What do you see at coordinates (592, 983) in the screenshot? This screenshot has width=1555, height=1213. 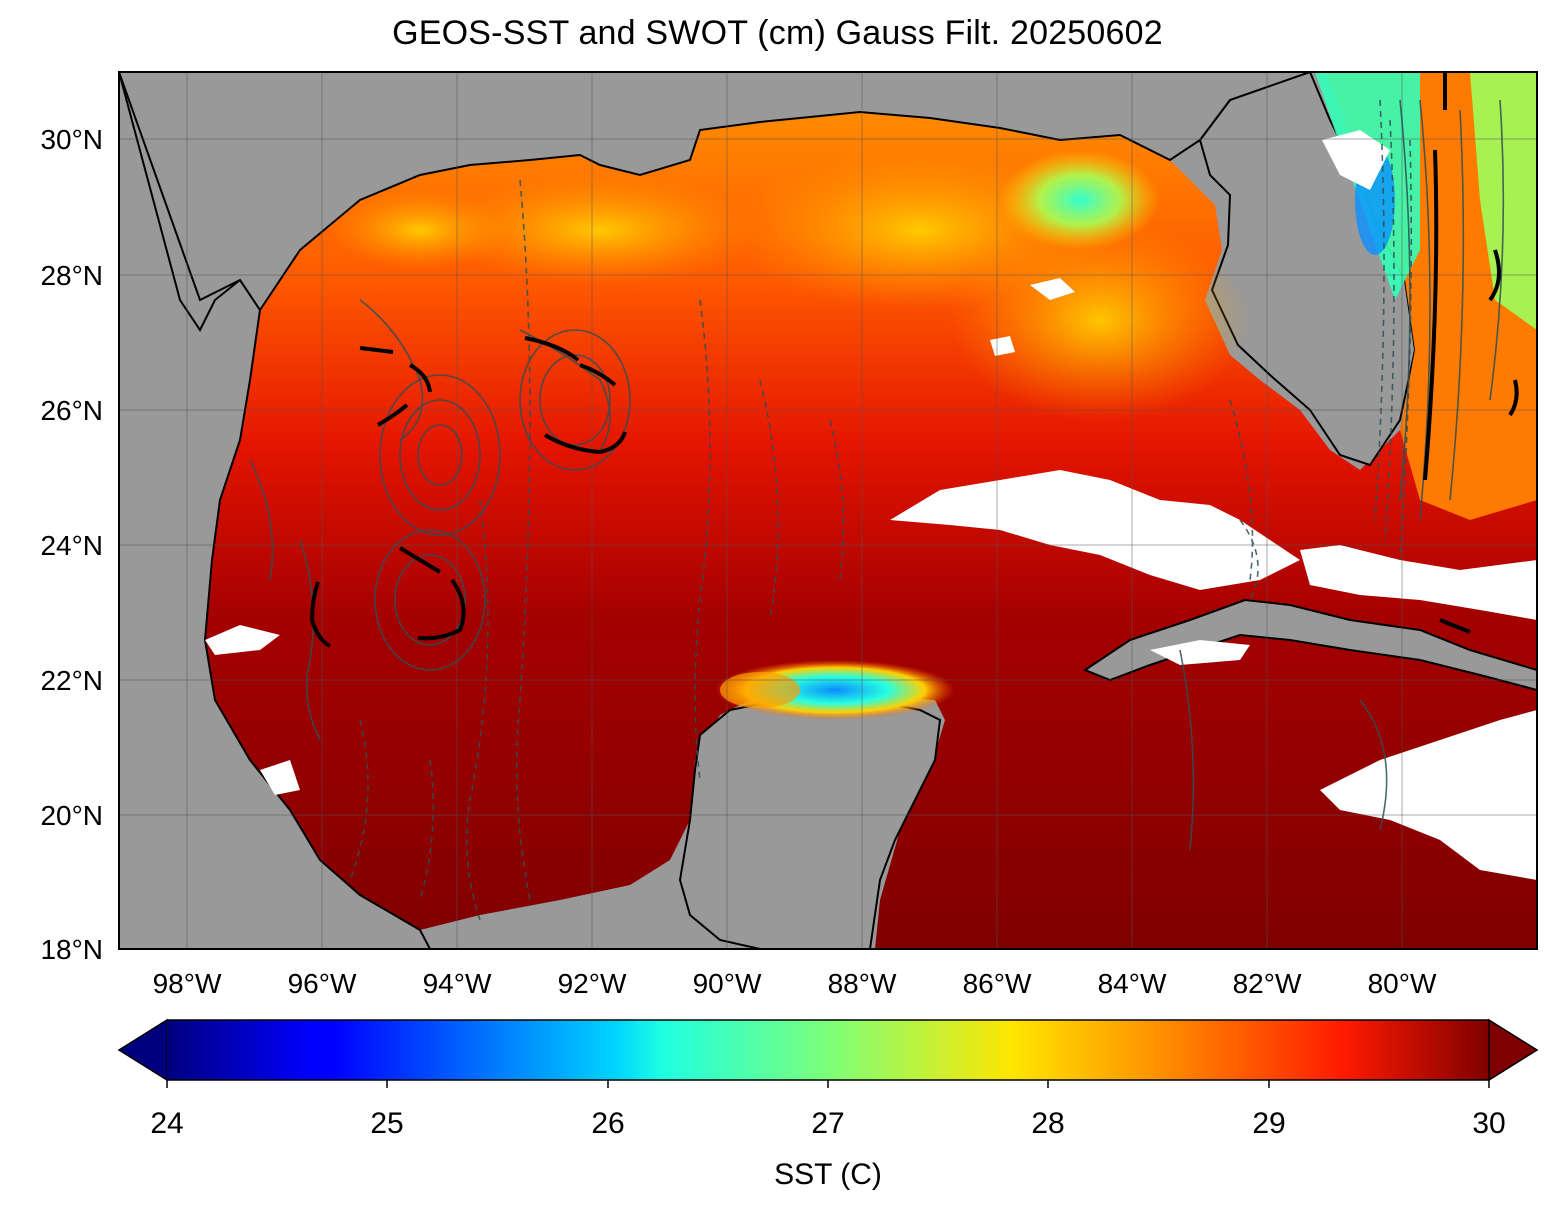 I see `lon-tick-label: 92°W` at bounding box center [592, 983].